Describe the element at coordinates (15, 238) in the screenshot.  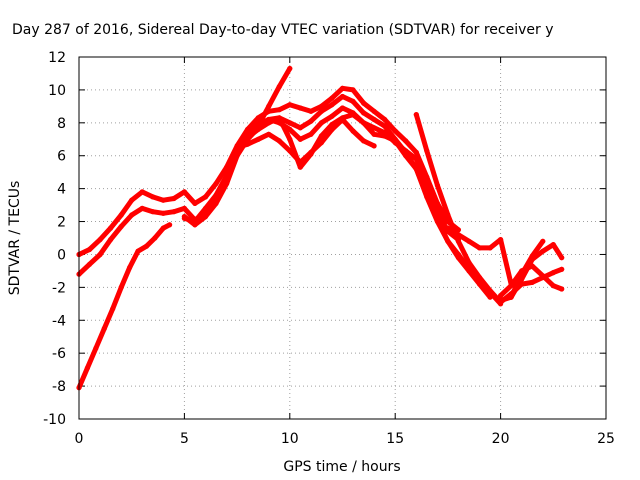
I see `y-axis-label: SDTVAR / TECUs` at that location.